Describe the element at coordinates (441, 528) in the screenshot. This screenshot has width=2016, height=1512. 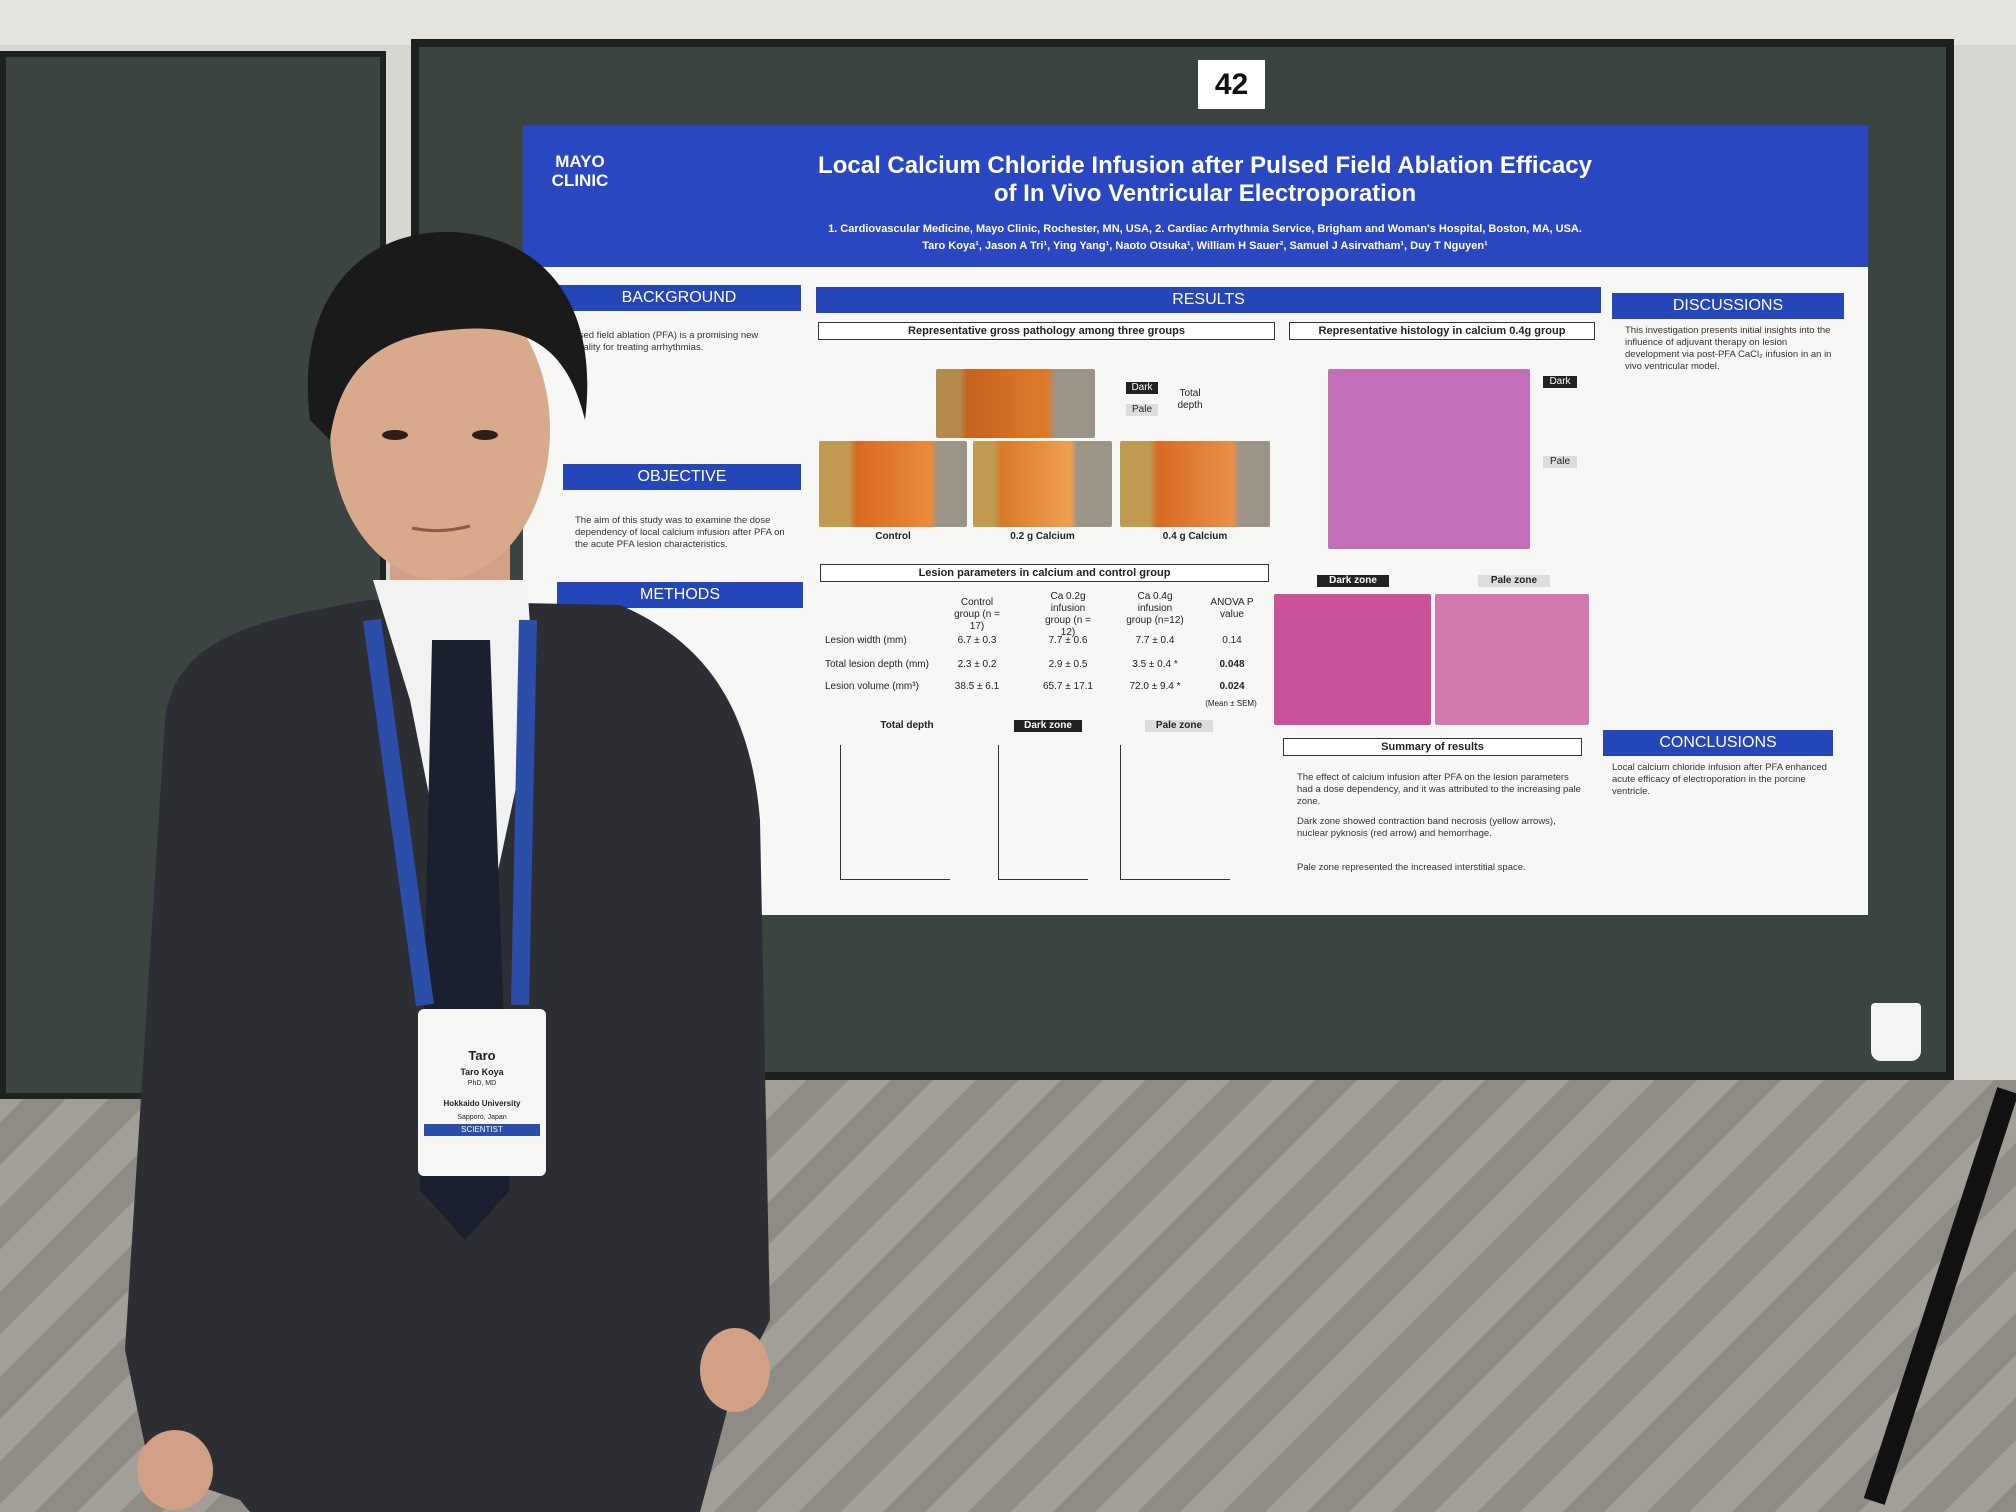
I see `mouth` at that location.